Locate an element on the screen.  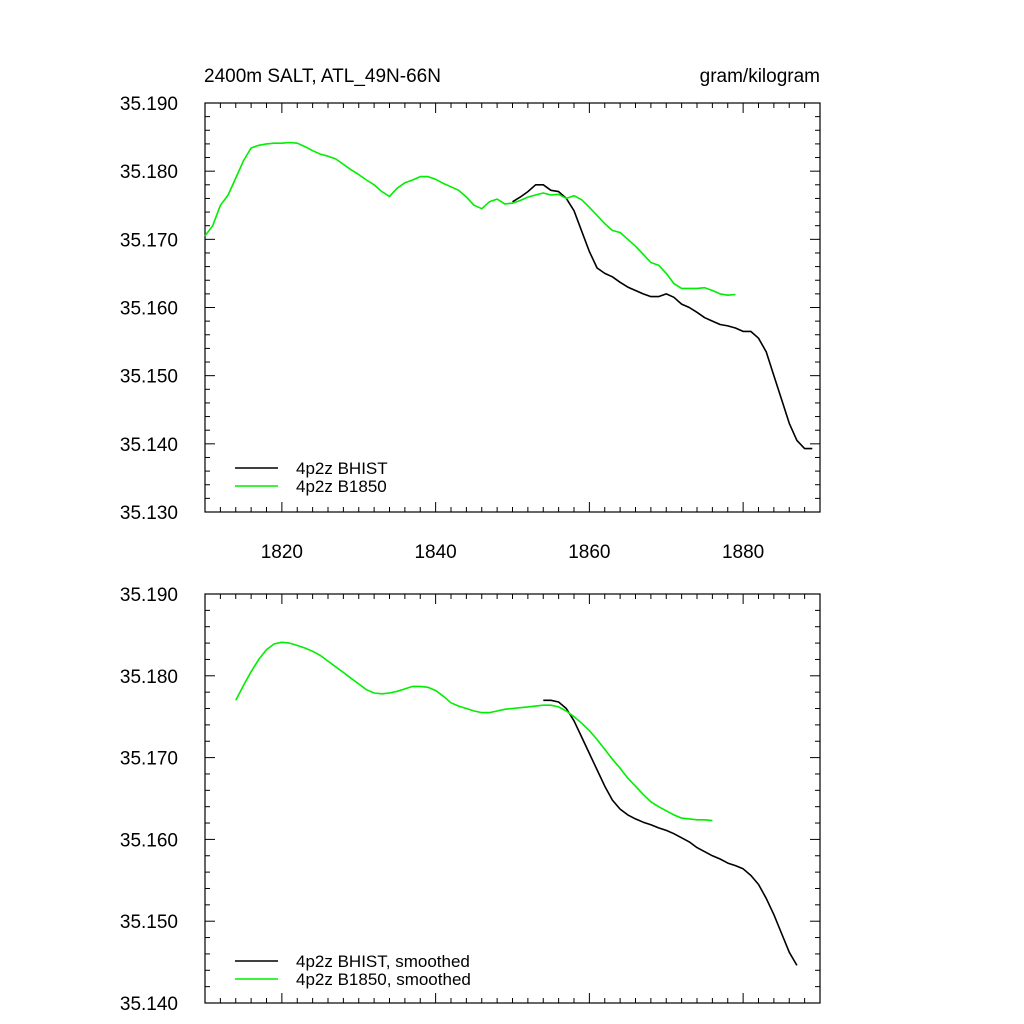
y-tick-label: 35.130 is located at coordinates (149, 513).